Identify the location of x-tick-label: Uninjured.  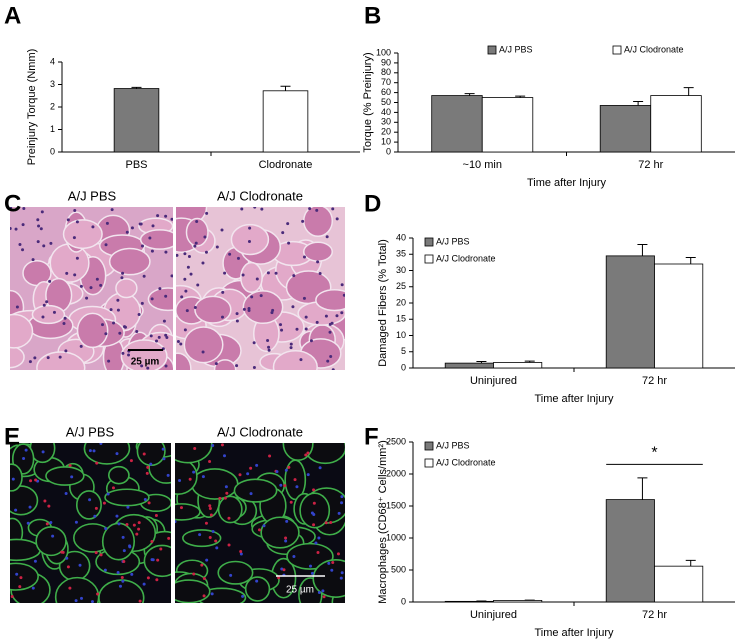
(493, 615).